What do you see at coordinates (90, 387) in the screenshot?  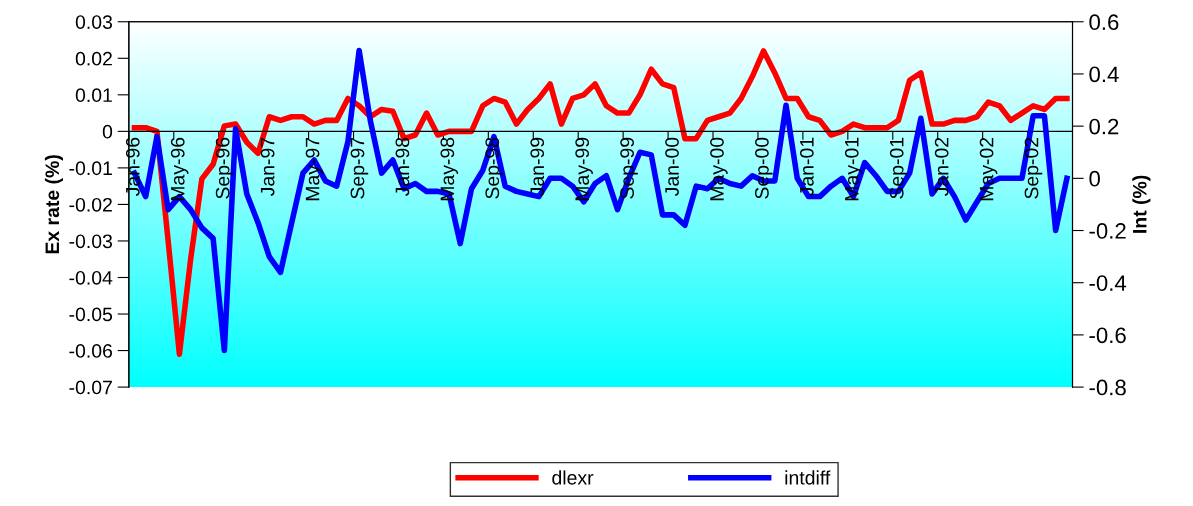 I see `y-tick-label: -0.07` at bounding box center [90, 387].